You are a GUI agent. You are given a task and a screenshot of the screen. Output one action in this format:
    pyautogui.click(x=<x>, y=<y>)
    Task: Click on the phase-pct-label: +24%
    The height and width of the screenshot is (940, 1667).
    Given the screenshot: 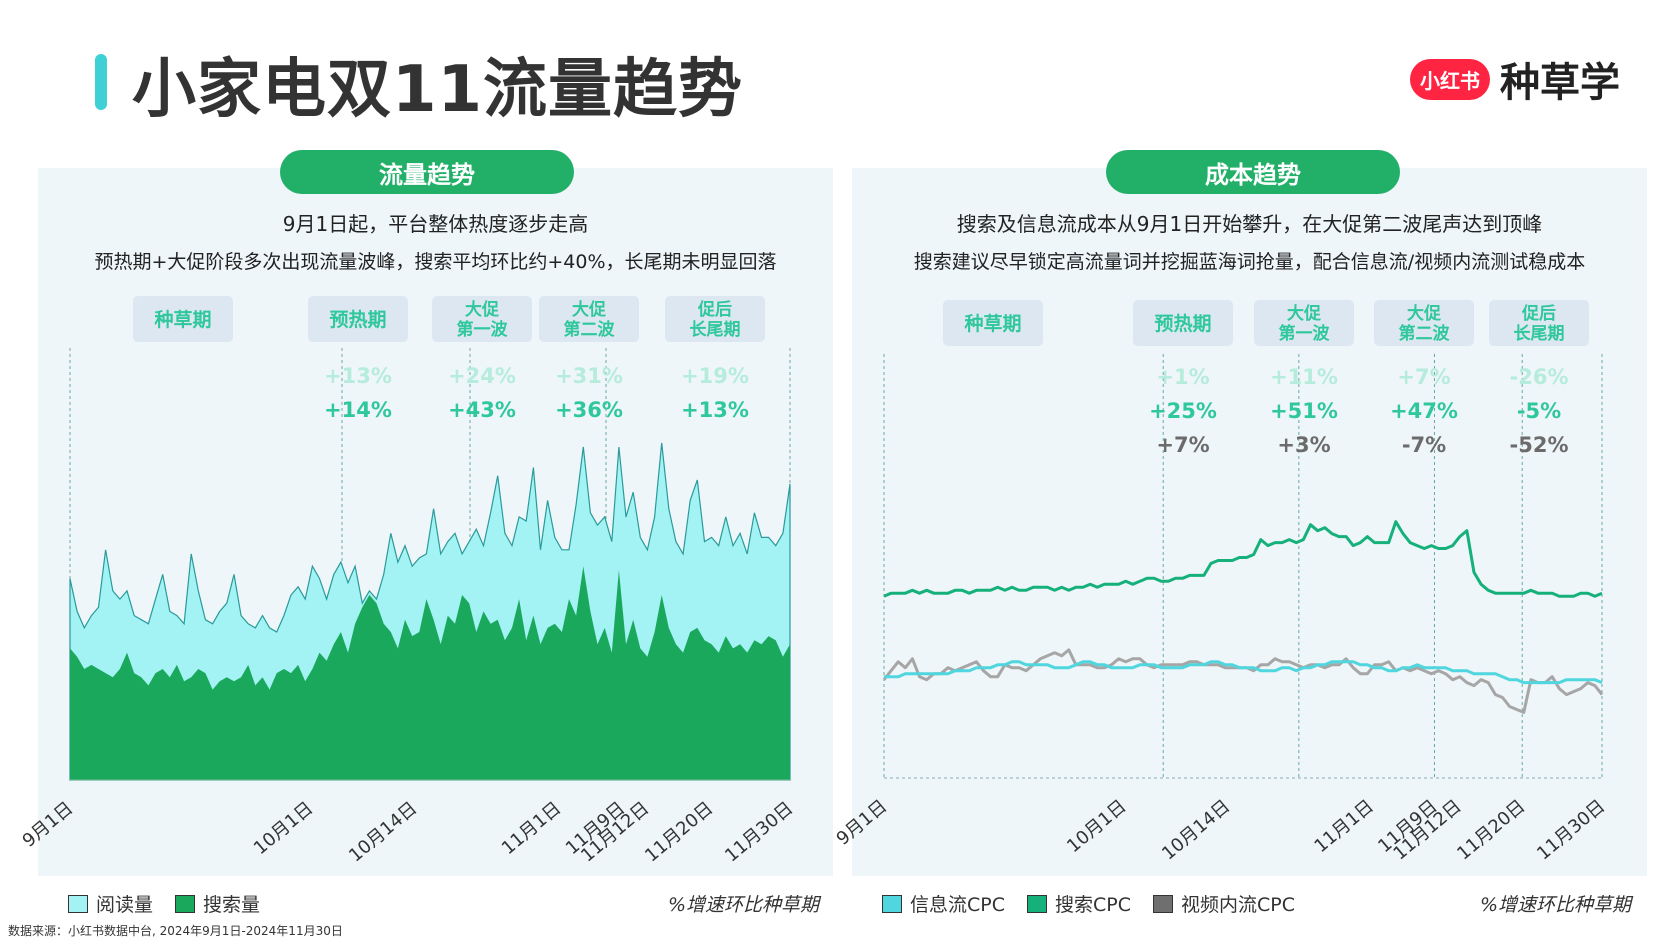 What is the action you would take?
    pyautogui.click(x=482, y=376)
    